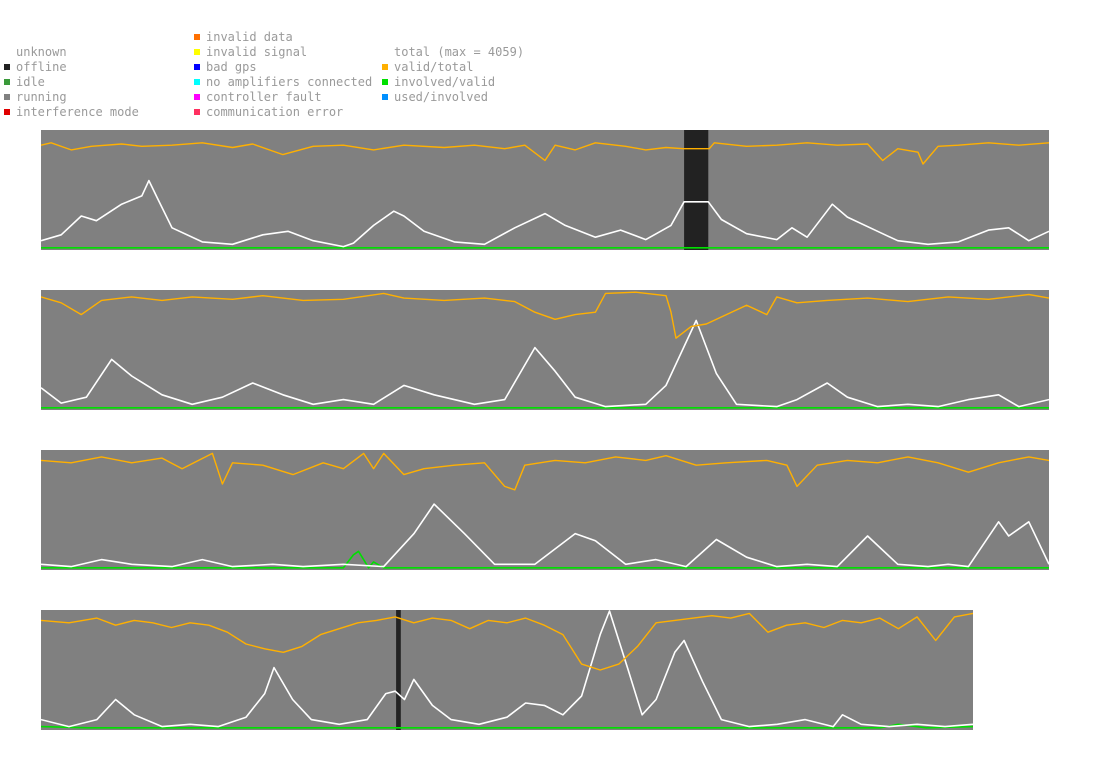  What do you see at coordinates (77, 112) in the screenshot?
I see `legend-label: interference mode` at bounding box center [77, 112].